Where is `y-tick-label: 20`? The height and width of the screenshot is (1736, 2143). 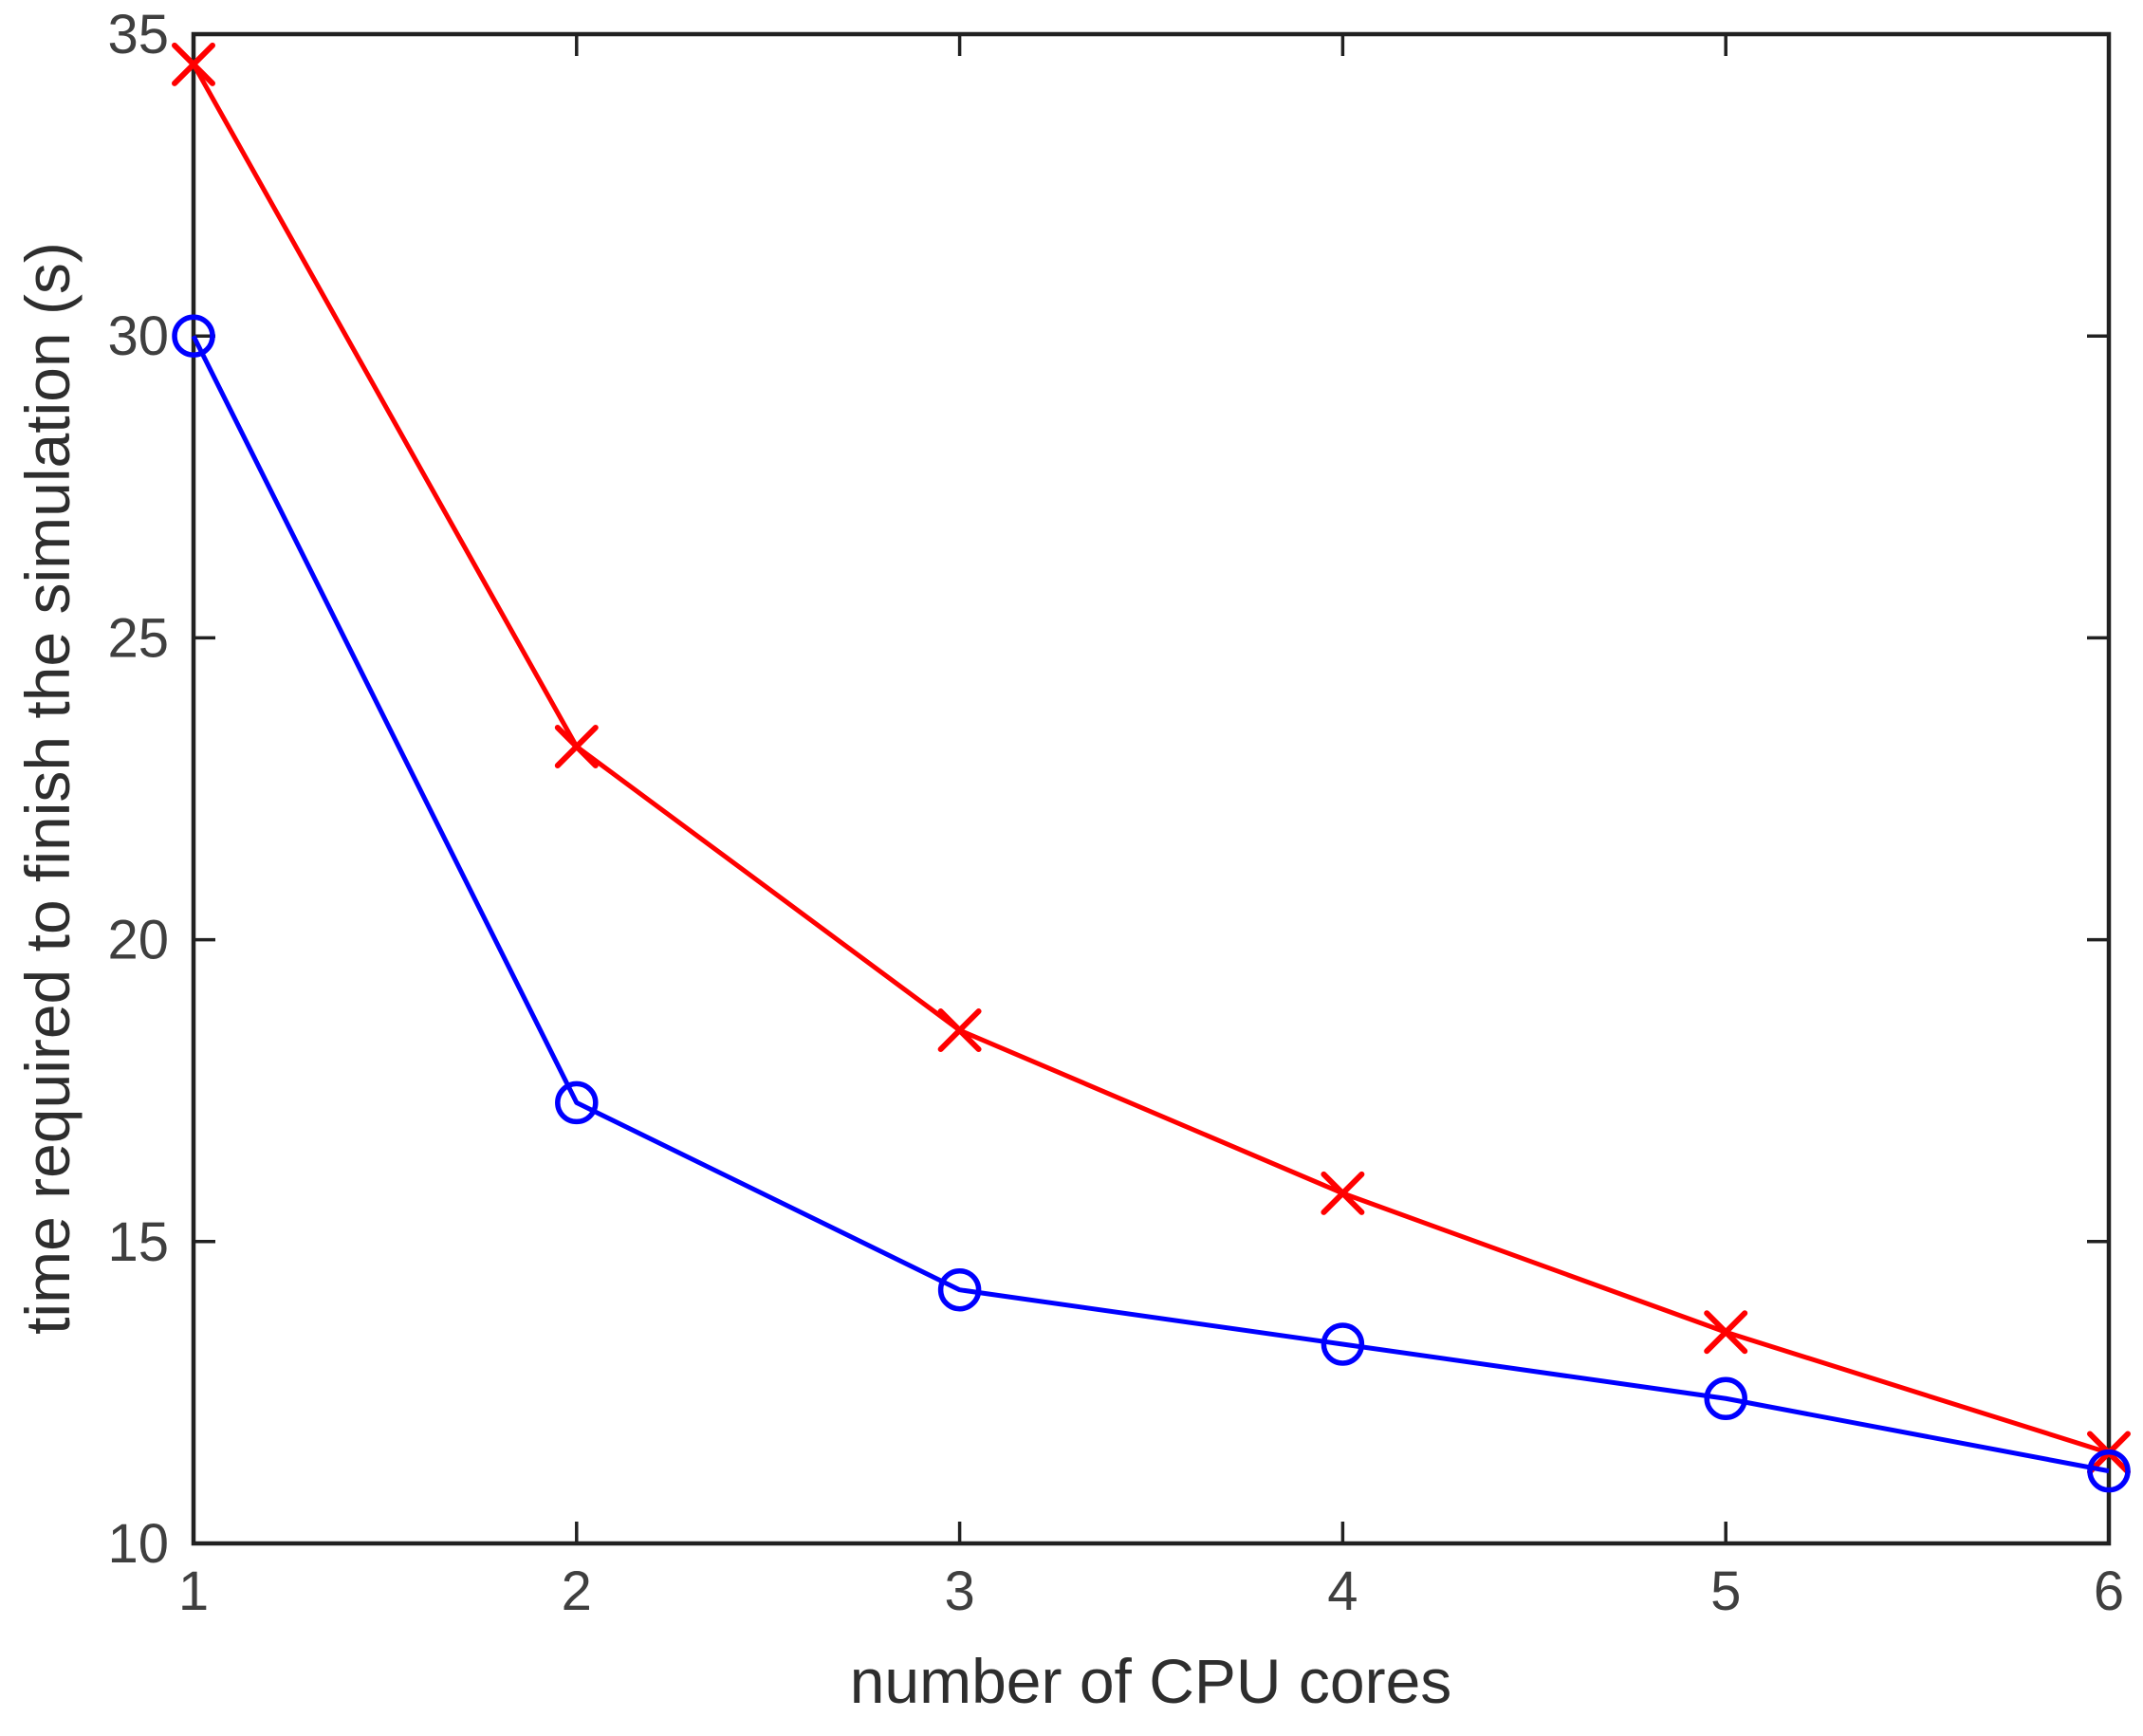 y-tick-label: 20 is located at coordinates (138, 940).